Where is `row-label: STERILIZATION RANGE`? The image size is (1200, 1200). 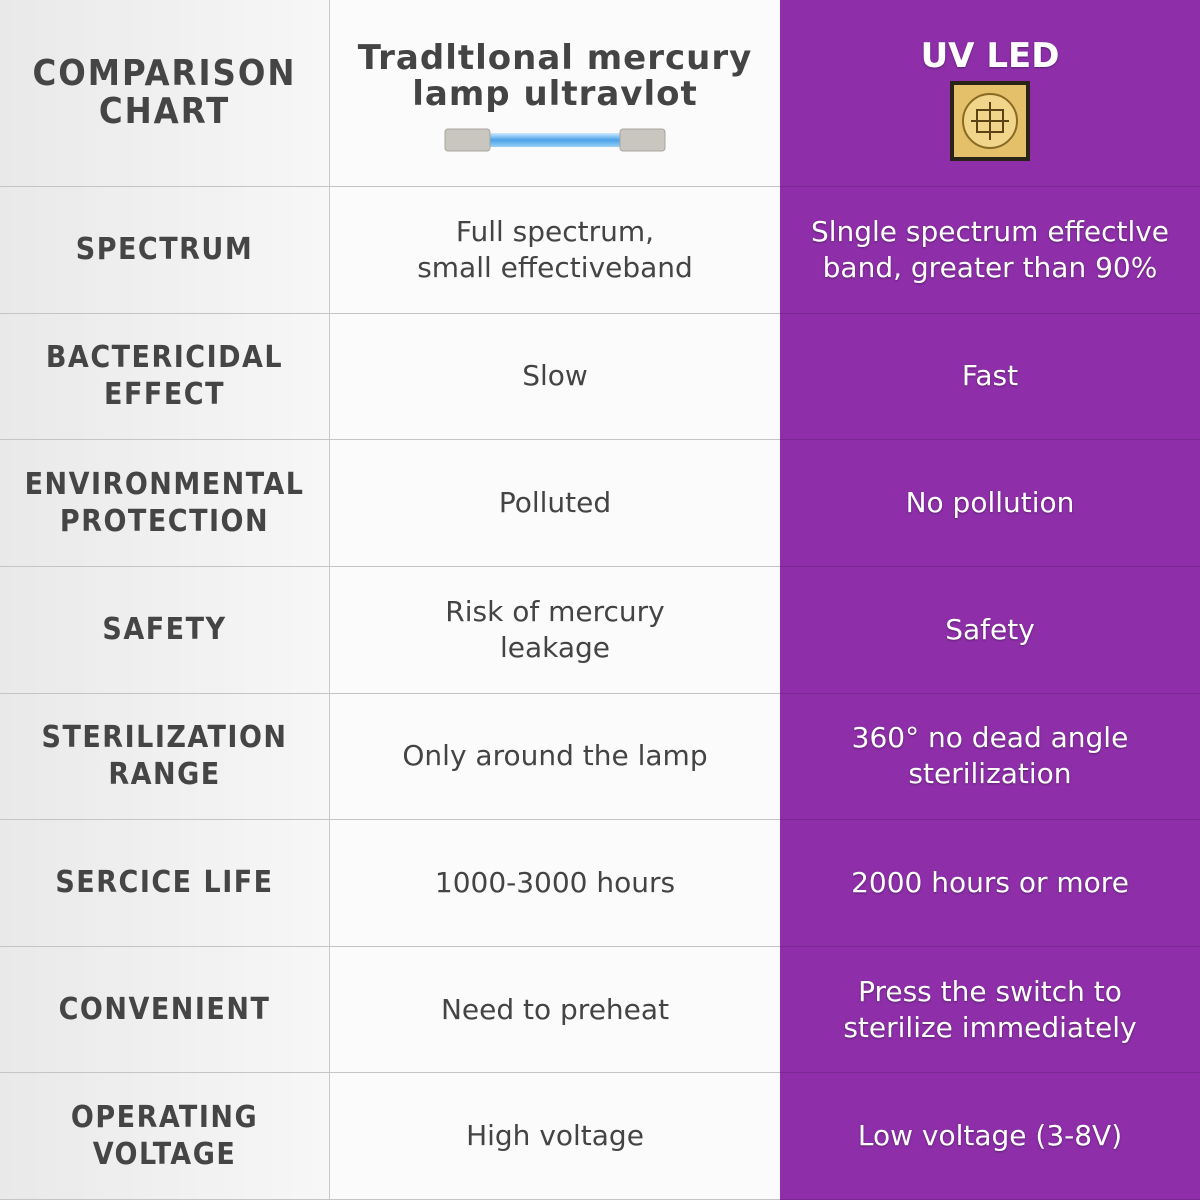 row-label: STERILIZATION RANGE is located at coordinates (165, 757).